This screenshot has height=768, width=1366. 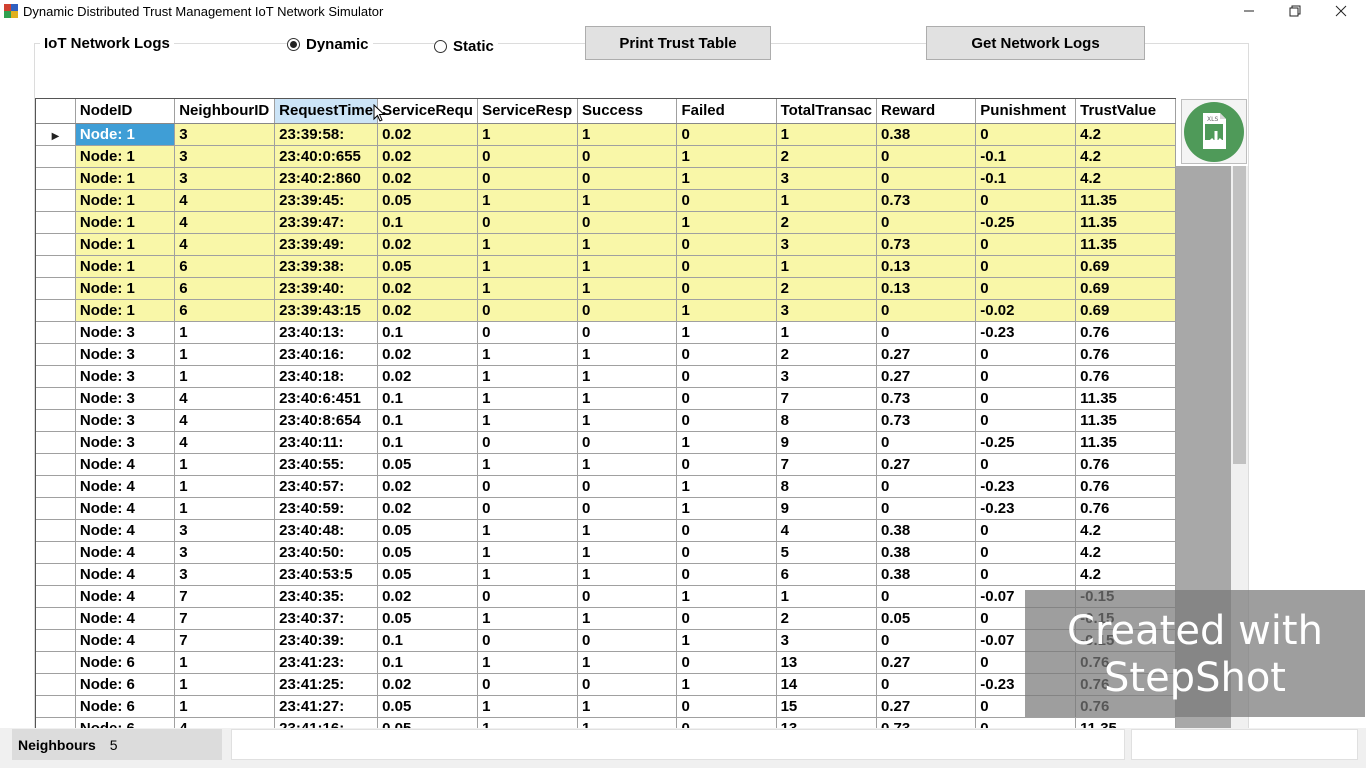 I want to click on table-row: Node: 1 4 23:39:45: 0.05 1 1 0 1 0.73 0 11.35, so click(x=606, y=200).